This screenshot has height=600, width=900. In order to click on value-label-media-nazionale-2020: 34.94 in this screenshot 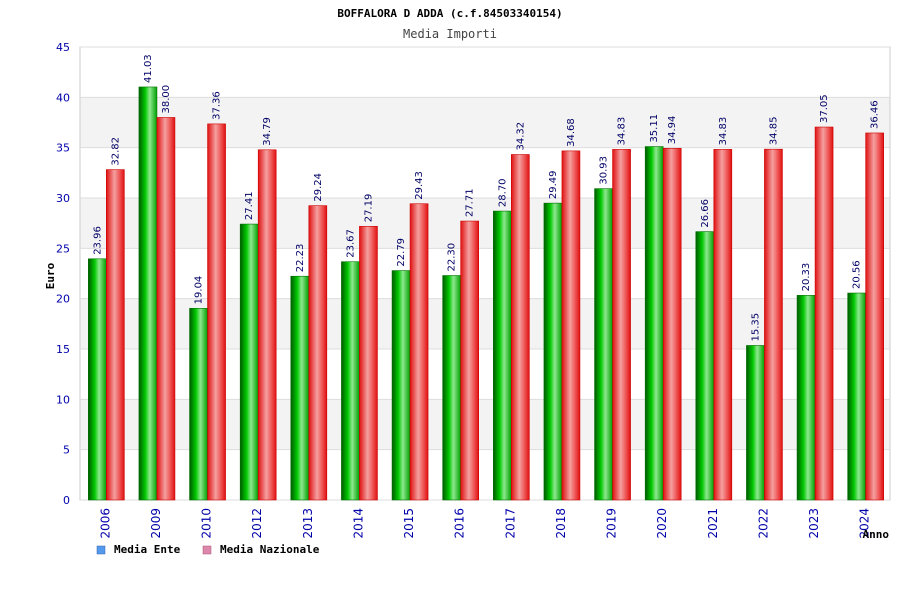, I will do `click(672, 130)`.